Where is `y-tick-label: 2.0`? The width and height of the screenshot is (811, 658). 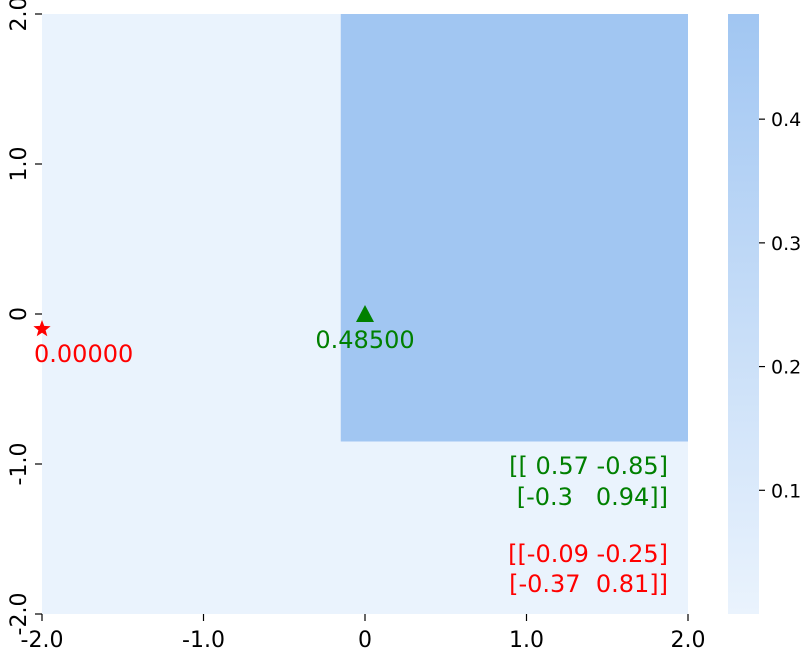 y-tick-label: 2.0 is located at coordinates (19, 16).